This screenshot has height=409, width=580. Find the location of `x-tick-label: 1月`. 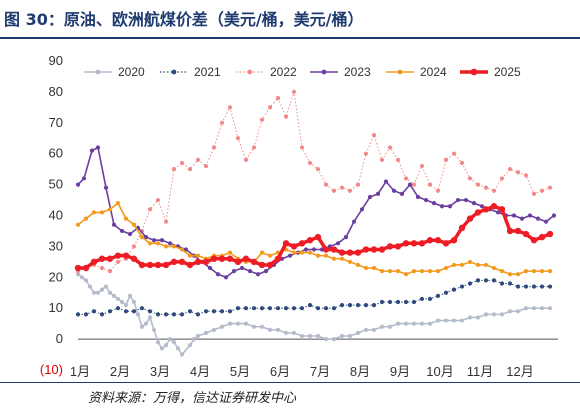

x-tick-label: 1月 is located at coordinates (80, 371).